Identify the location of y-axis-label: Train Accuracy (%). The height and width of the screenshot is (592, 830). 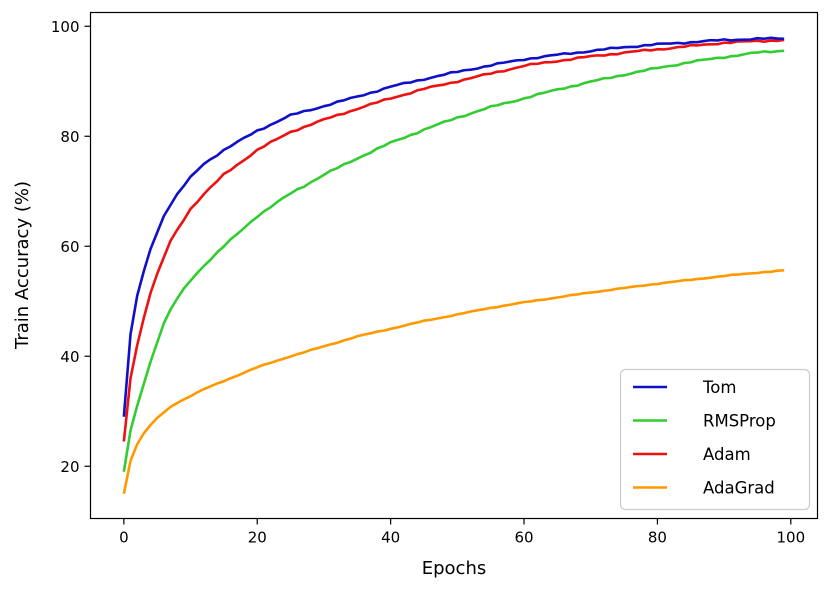
(22, 265).